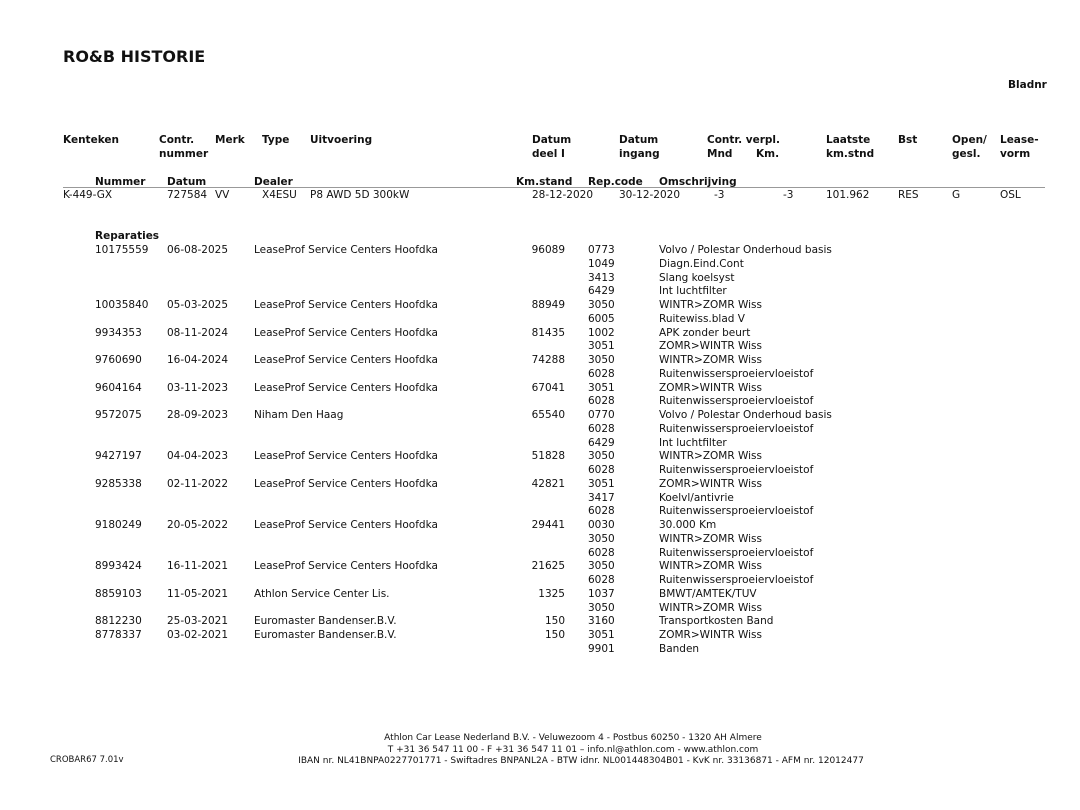  I want to click on repair-datum: 20-05-2022, so click(198, 525).